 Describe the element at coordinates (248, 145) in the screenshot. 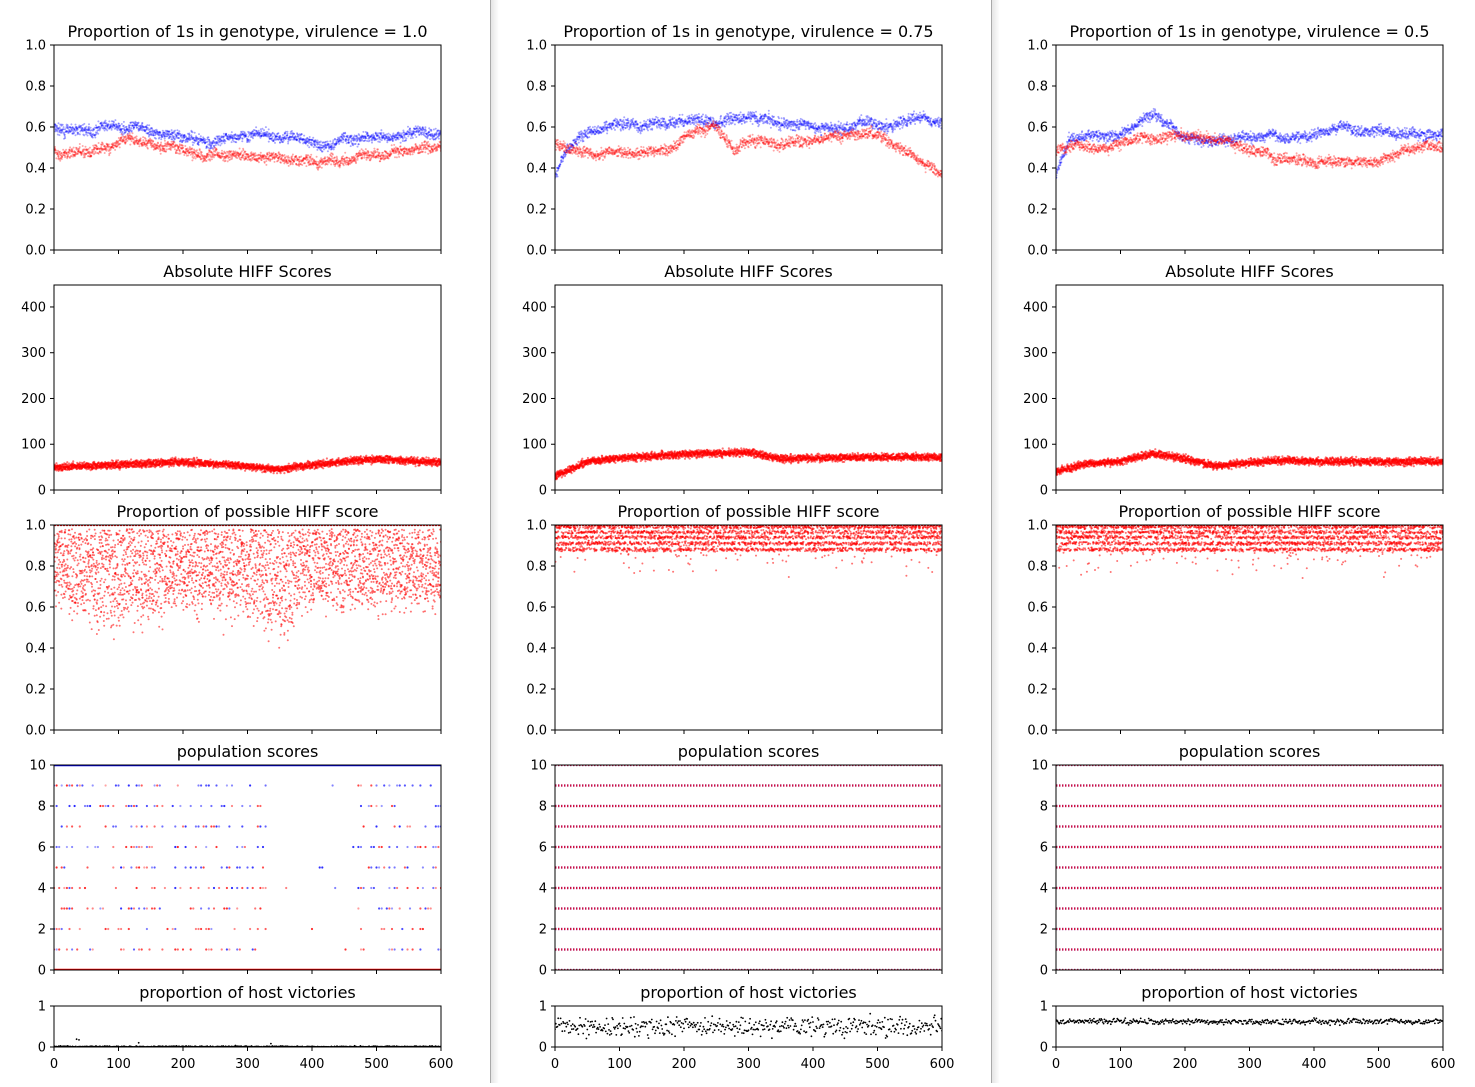

I see `data-points` at that location.